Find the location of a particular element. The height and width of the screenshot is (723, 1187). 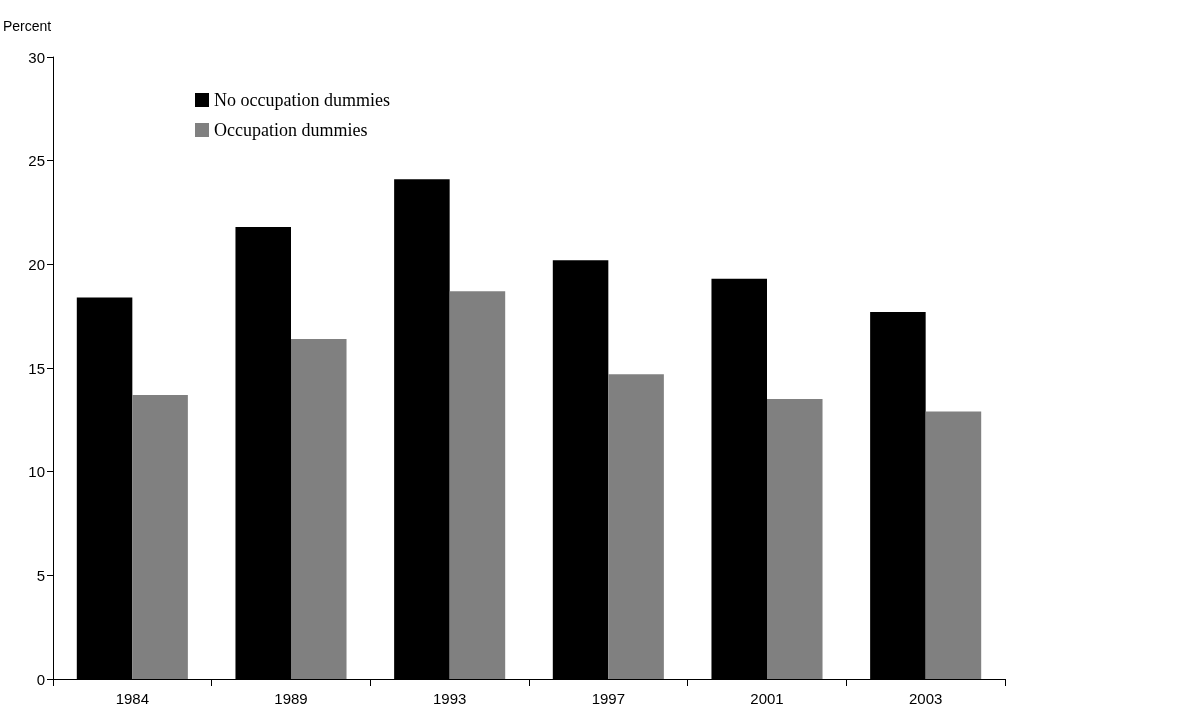

y-tick-label: 30 is located at coordinates (36, 57).